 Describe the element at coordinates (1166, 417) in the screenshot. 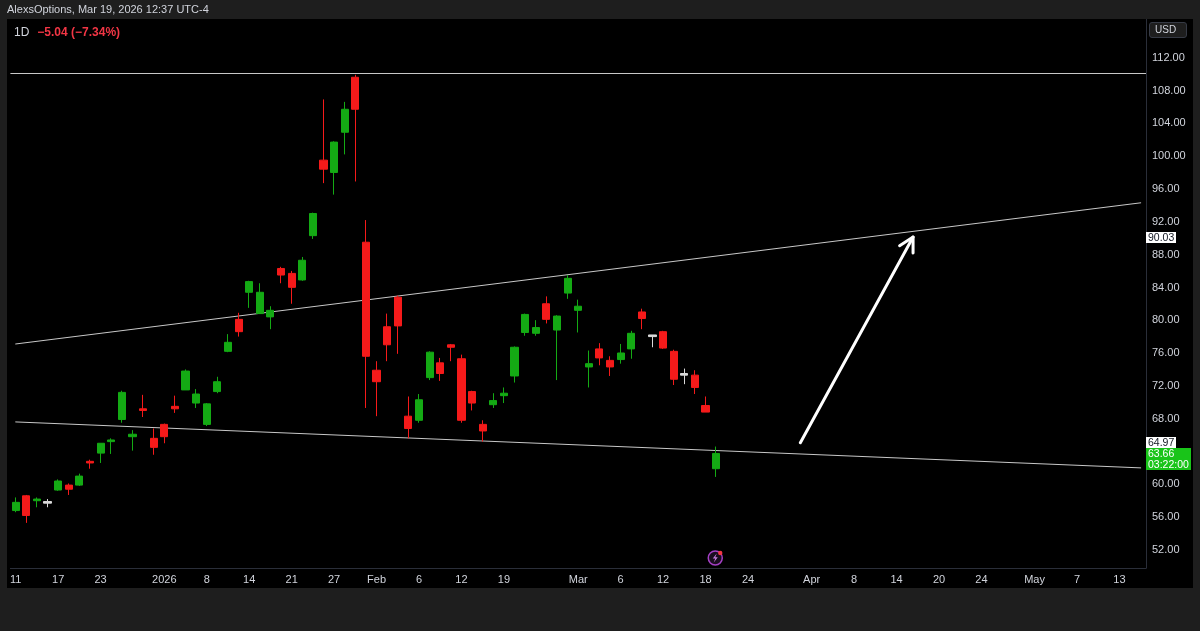

I see `y-tick-label: 68.00` at that location.